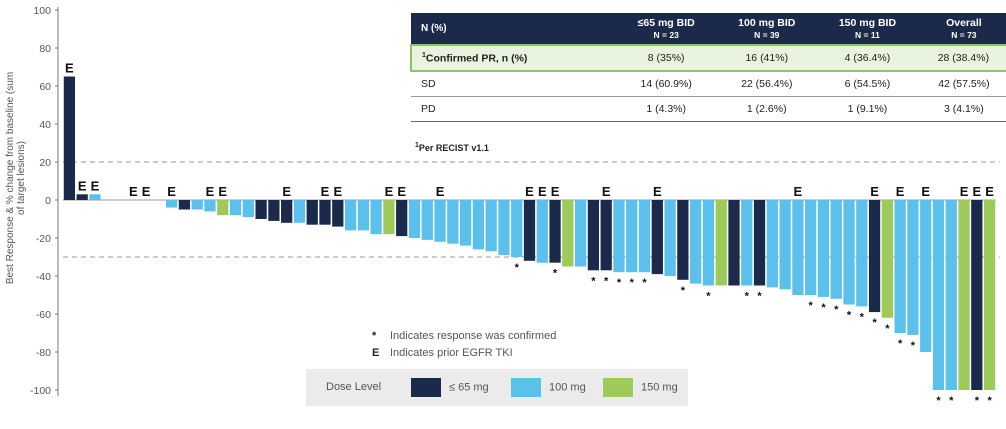 The image size is (1006, 429). Describe the element at coordinates (44, 201) in the screenshot. I see `y-axis: 100 80 60 40 20 0 -20 -40 -60 -80 -100` at that location.